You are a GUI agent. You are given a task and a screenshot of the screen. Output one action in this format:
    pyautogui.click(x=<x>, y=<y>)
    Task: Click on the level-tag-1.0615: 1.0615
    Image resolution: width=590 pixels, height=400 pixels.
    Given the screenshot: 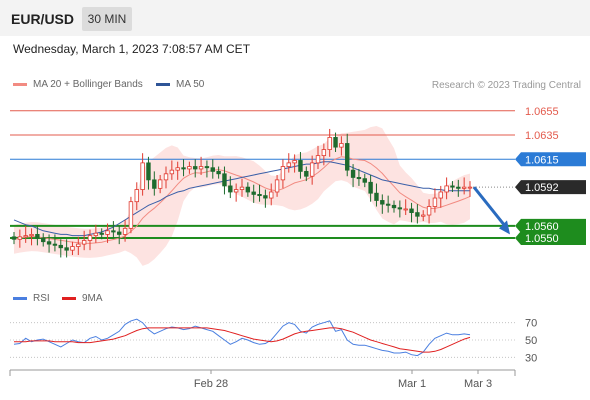 What is the action you would take?
    pyautogui.click(x=550, y=159)
    